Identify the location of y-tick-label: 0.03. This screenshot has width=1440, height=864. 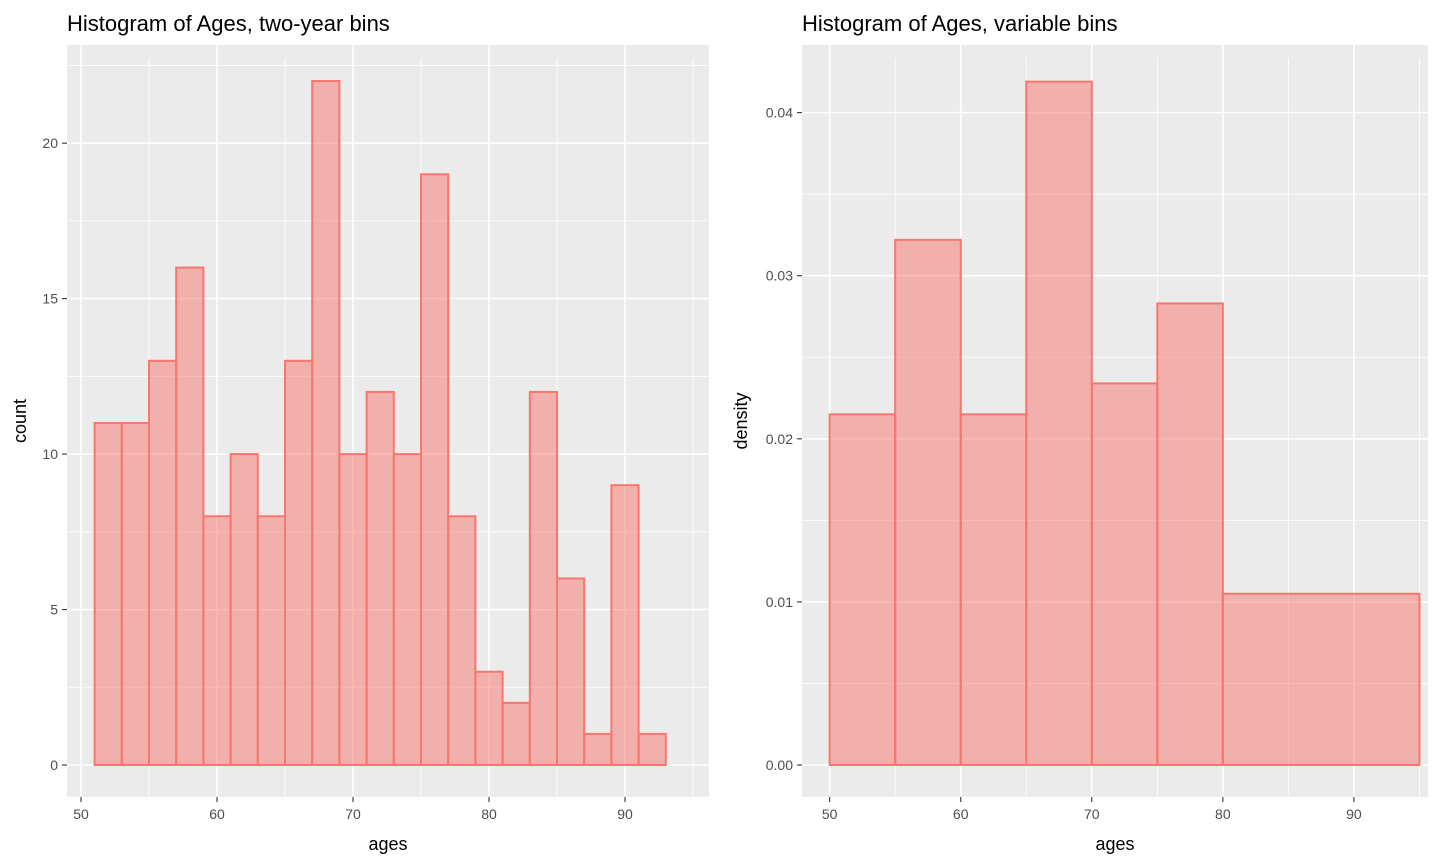
(779, 276).